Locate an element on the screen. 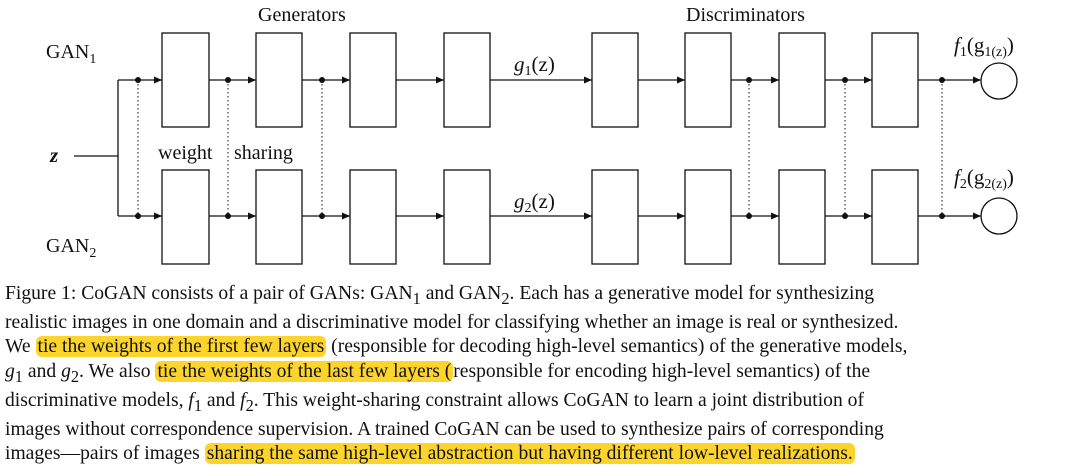  f2-output-label: f2(g2(z)) is located at coordinates (984, 178).